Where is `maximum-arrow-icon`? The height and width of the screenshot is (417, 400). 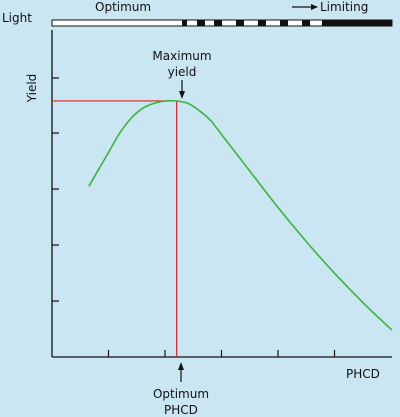 maximum-arrow-icon is located at coordinates (182, 89).